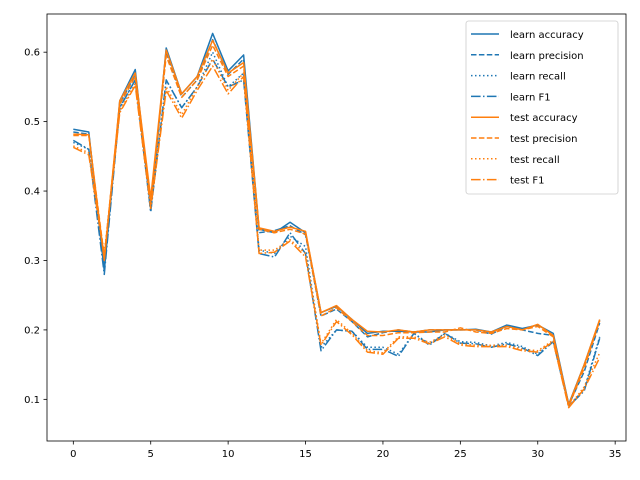  Describe the element at coordinates (32, 122) in the screenshot. I see `y-tick-label: 0.5` at that location.